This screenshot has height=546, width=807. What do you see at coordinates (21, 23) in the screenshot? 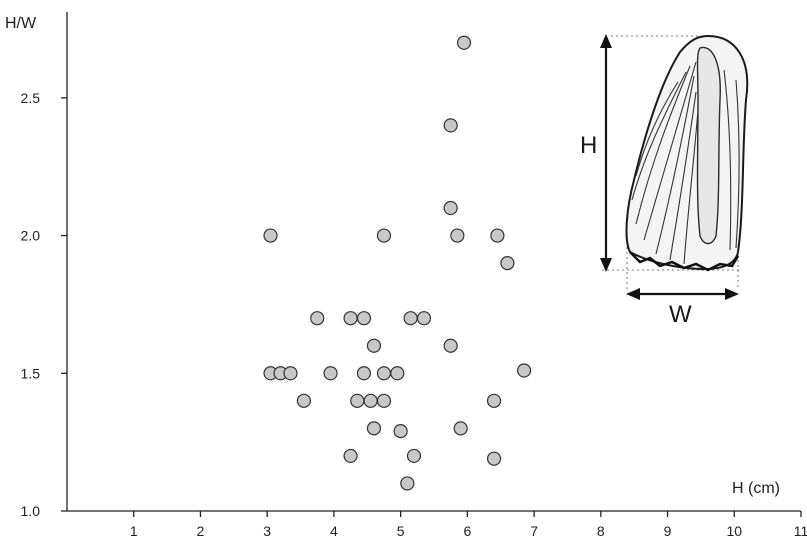
I see `y-axis-title: H/W` at bounding box center [21, 23].